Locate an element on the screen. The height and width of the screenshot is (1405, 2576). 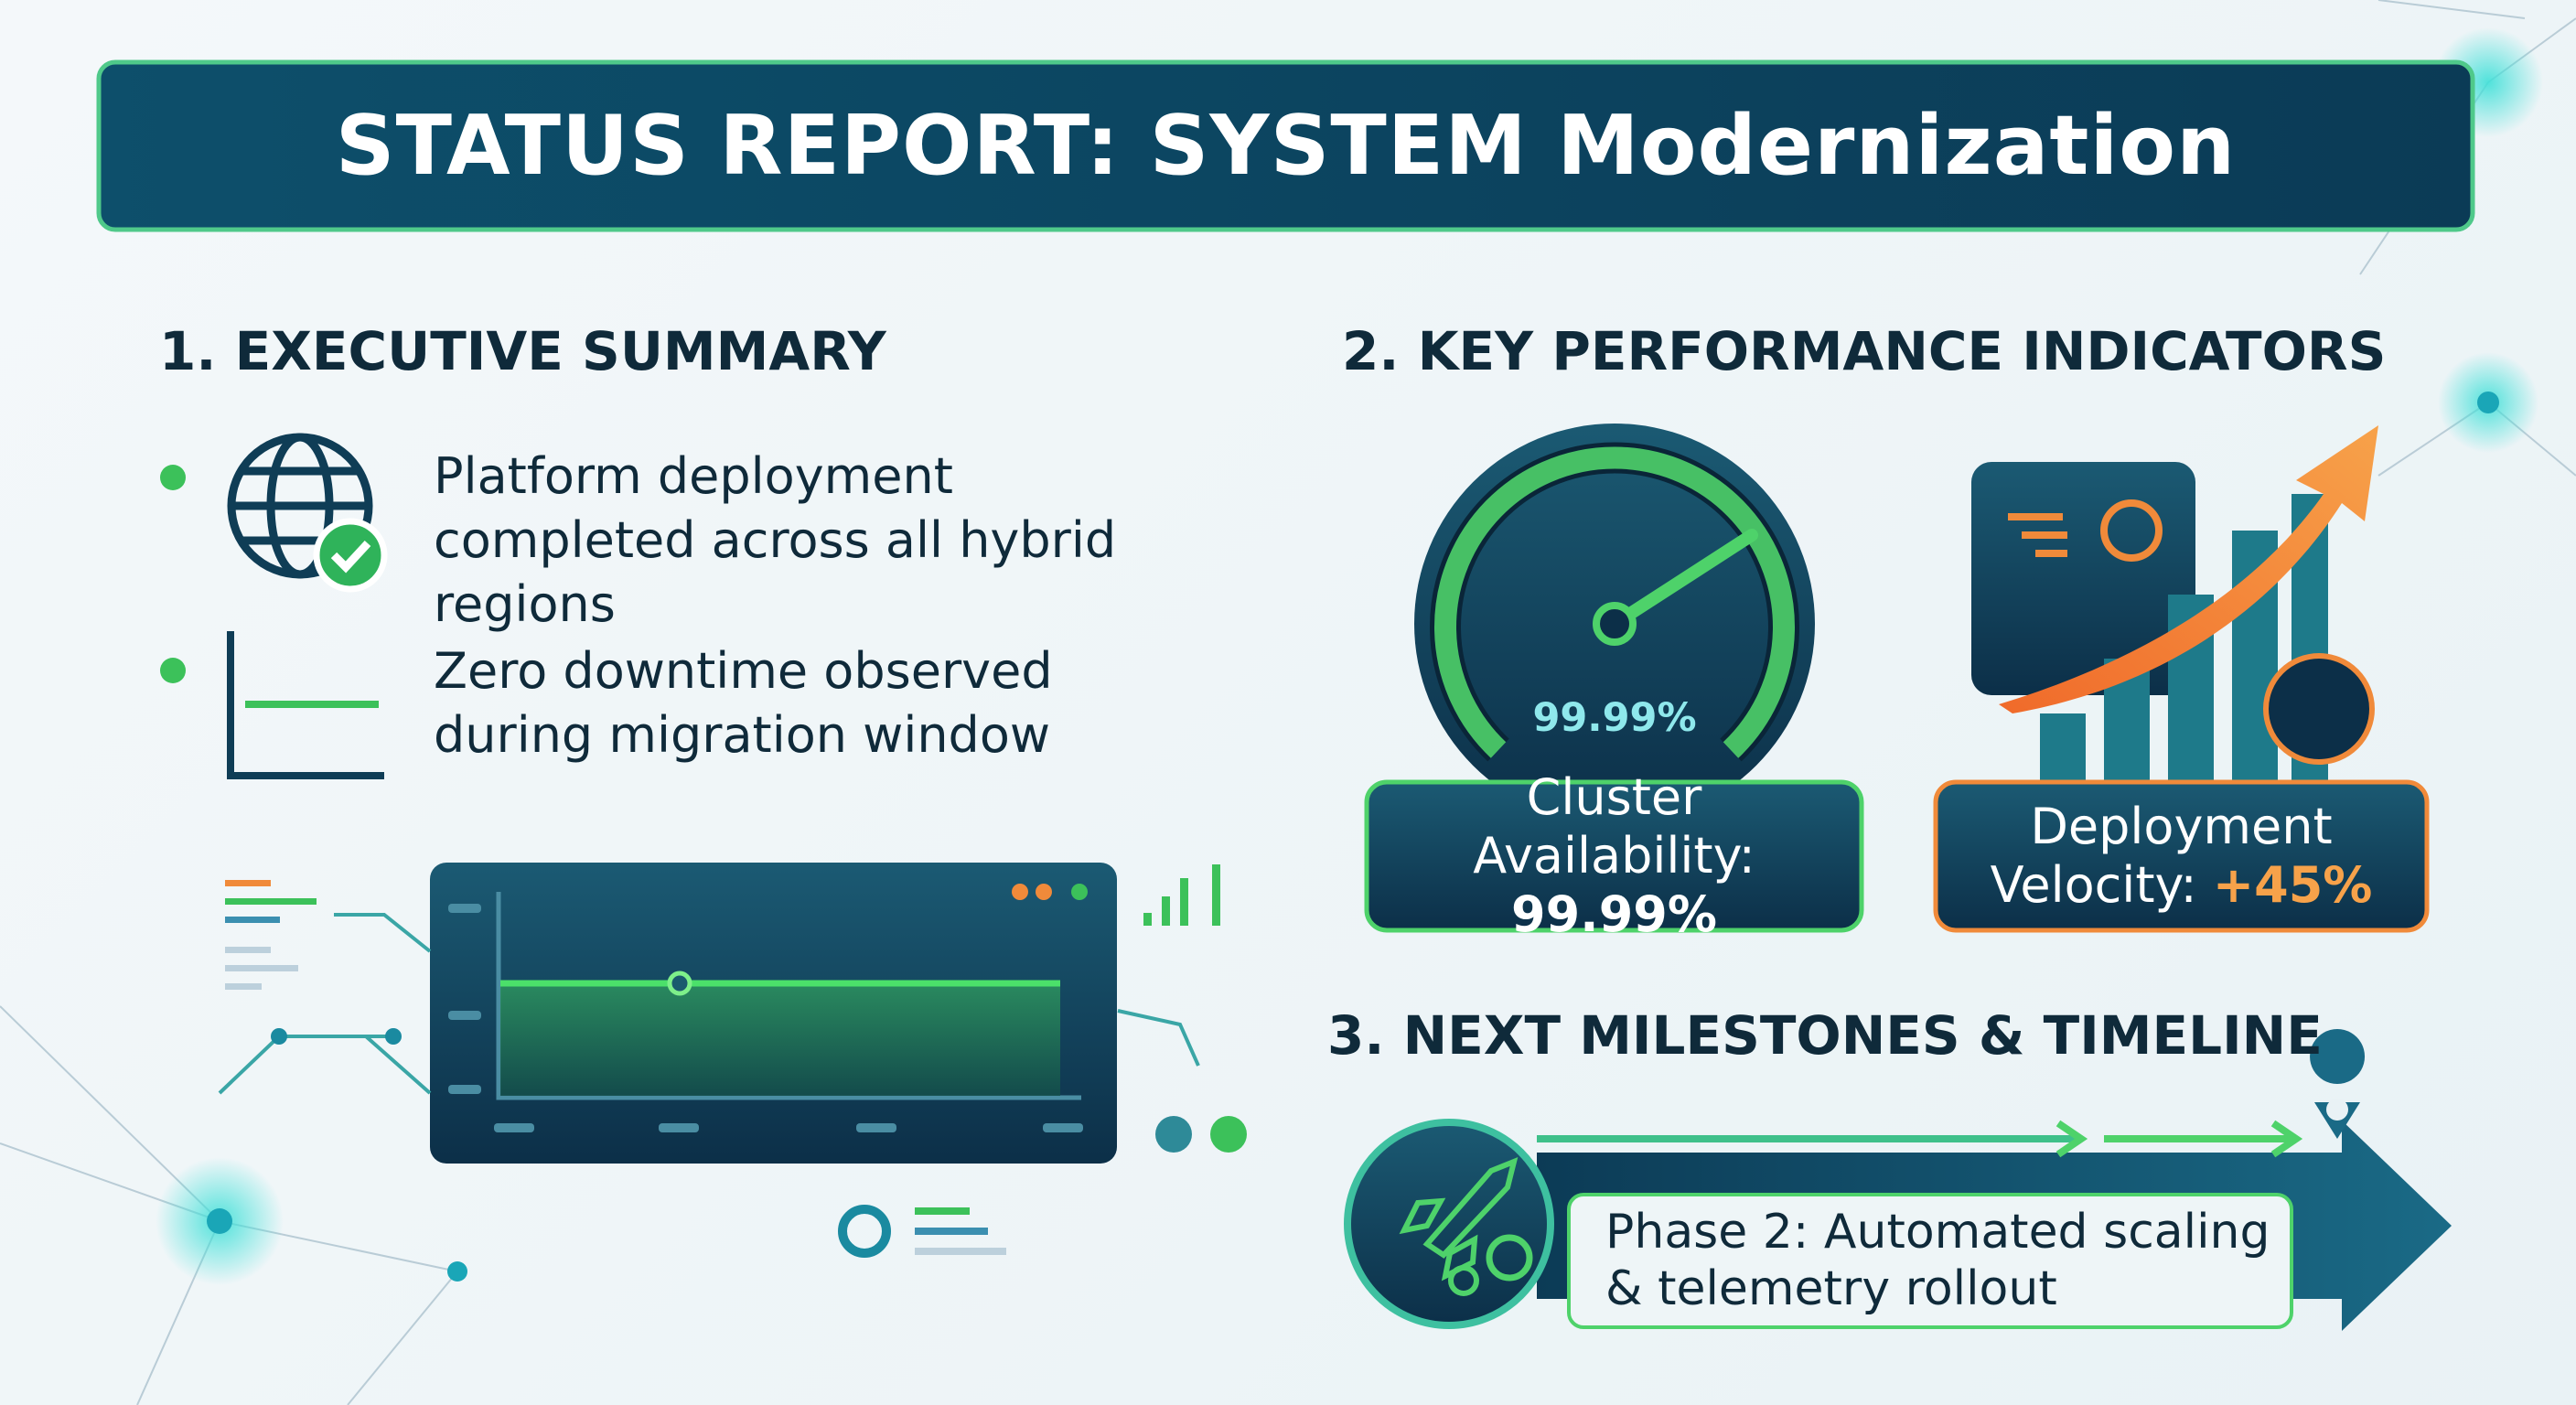
line-chart-icon is located at coordinates (305, 705).